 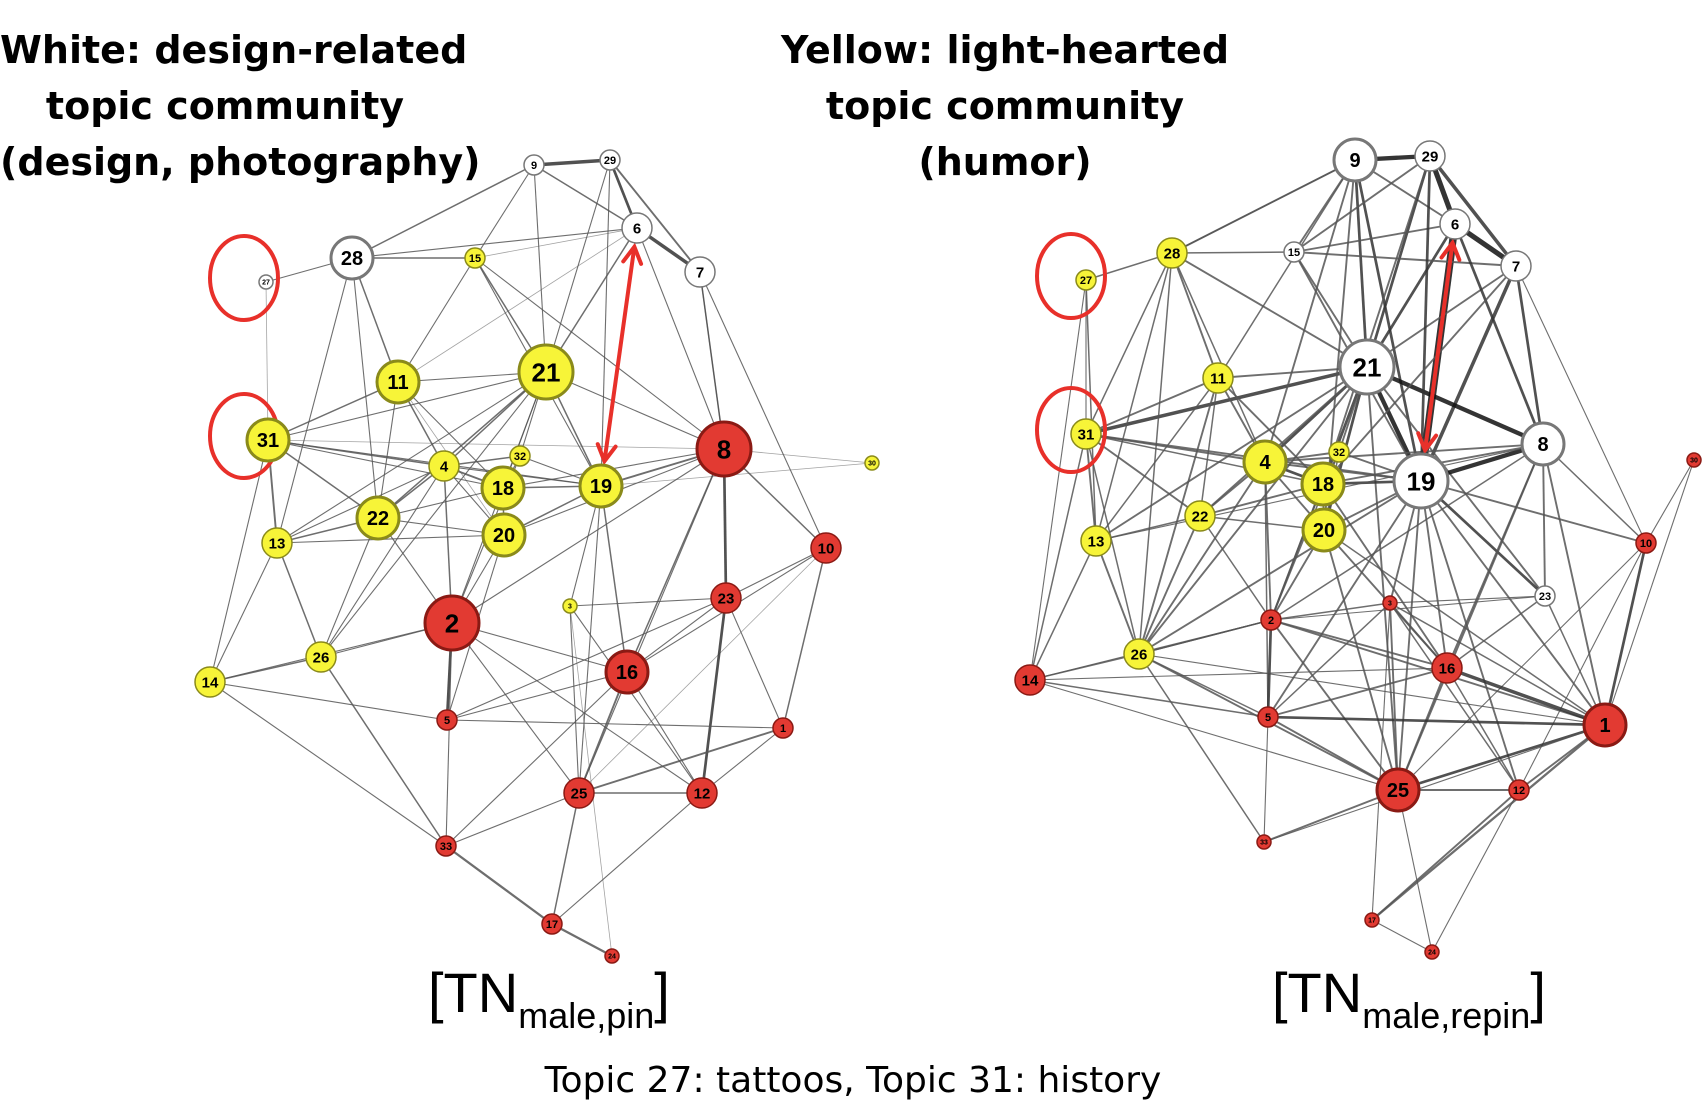 What do you see at coordinates (1268, 718) in the screenshot?
I see `right-node-label: 5` at bounding box center [1268, 718].